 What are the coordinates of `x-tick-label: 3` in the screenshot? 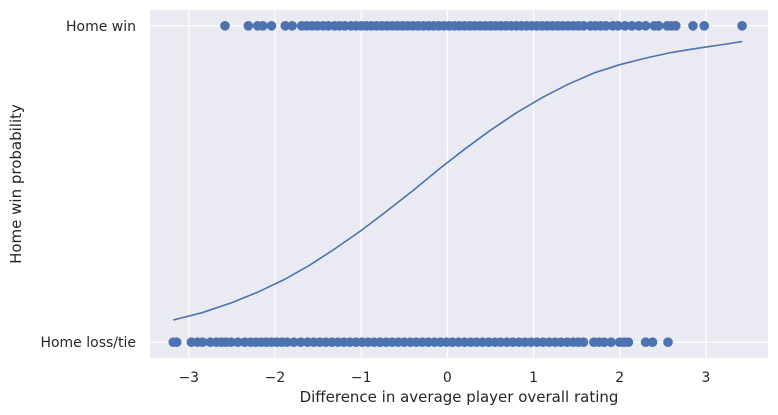 It's located at (705, 378).